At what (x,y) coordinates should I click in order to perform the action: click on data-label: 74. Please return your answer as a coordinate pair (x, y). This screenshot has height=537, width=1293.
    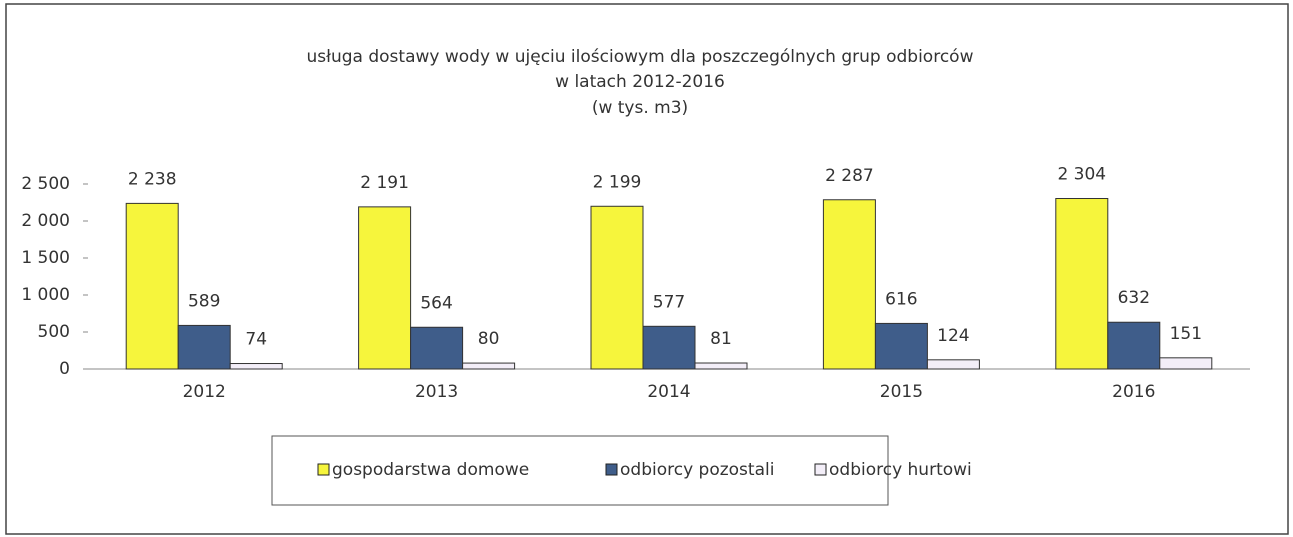
    Looking at the image, I should click on (256, 340).